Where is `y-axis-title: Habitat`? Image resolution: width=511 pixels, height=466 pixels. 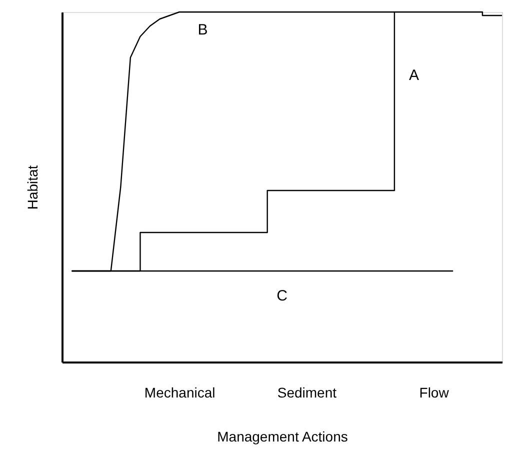
y-axis-title: Habitat is located at coordinates (32, 187).